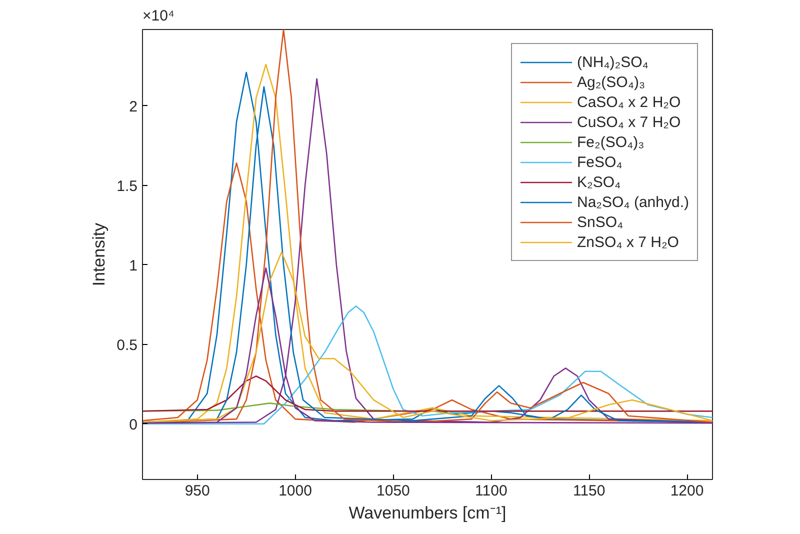 This screenshot has height=534, width=800. Describe the element at coordinates (133, 107) in the screenshot. I see `y-tick-label: 2` at that location.